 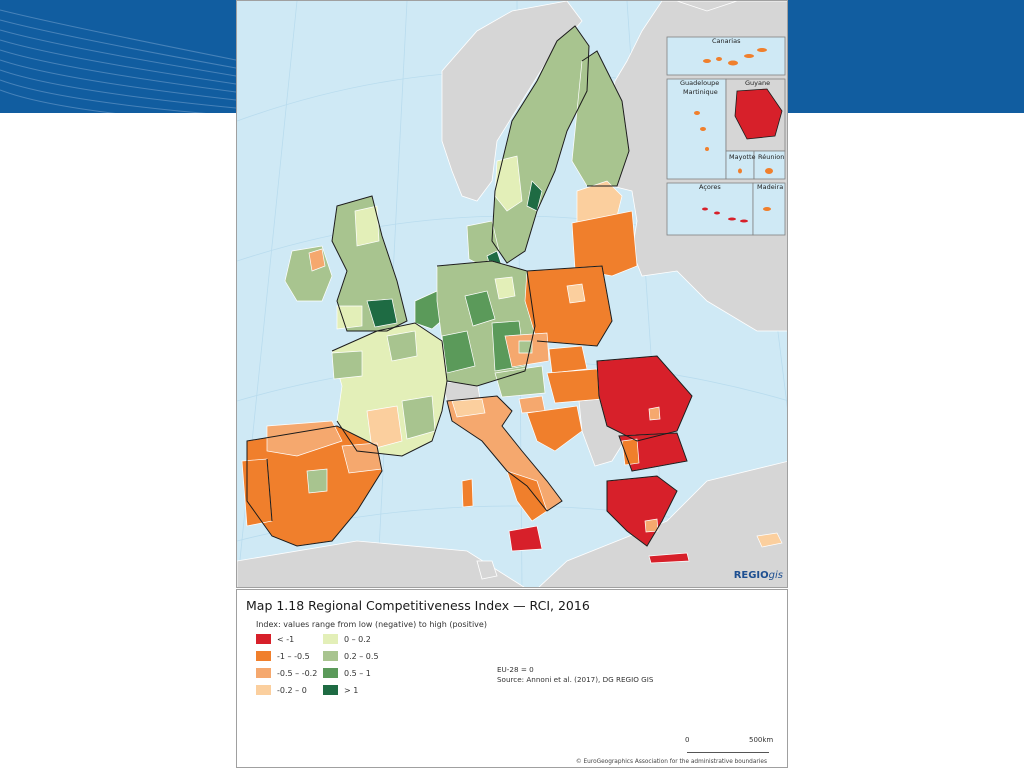 What do you see at coordinates (707, 6) in the screenshot?
I see `iceland-edge` at bounding box center [707, 6].